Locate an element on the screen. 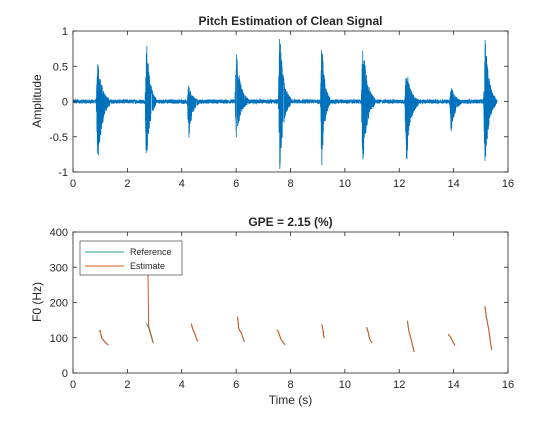 This screenshot has height=425, width=560. y-tick-label: 300 is located at coordinates (59, 268).